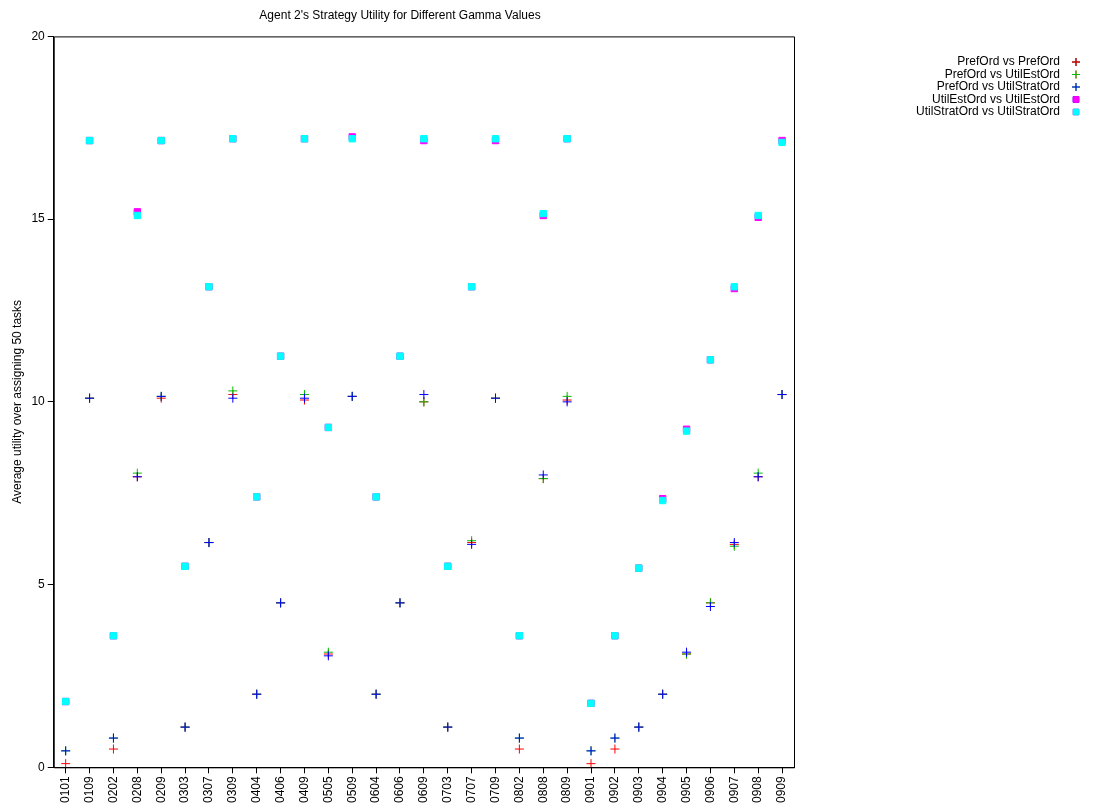 The image size is (1094, 810). I want to click on x-tick-label: 0509, so click(351, 789).